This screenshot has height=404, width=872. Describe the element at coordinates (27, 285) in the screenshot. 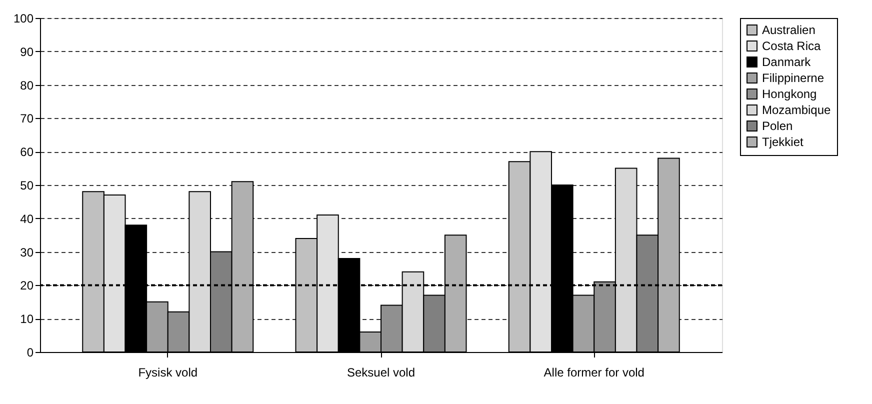

I see `y-tick-label: 20` at that location.